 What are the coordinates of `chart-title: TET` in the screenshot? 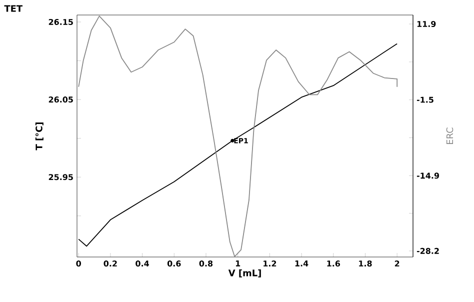 It's located at (13, 8).